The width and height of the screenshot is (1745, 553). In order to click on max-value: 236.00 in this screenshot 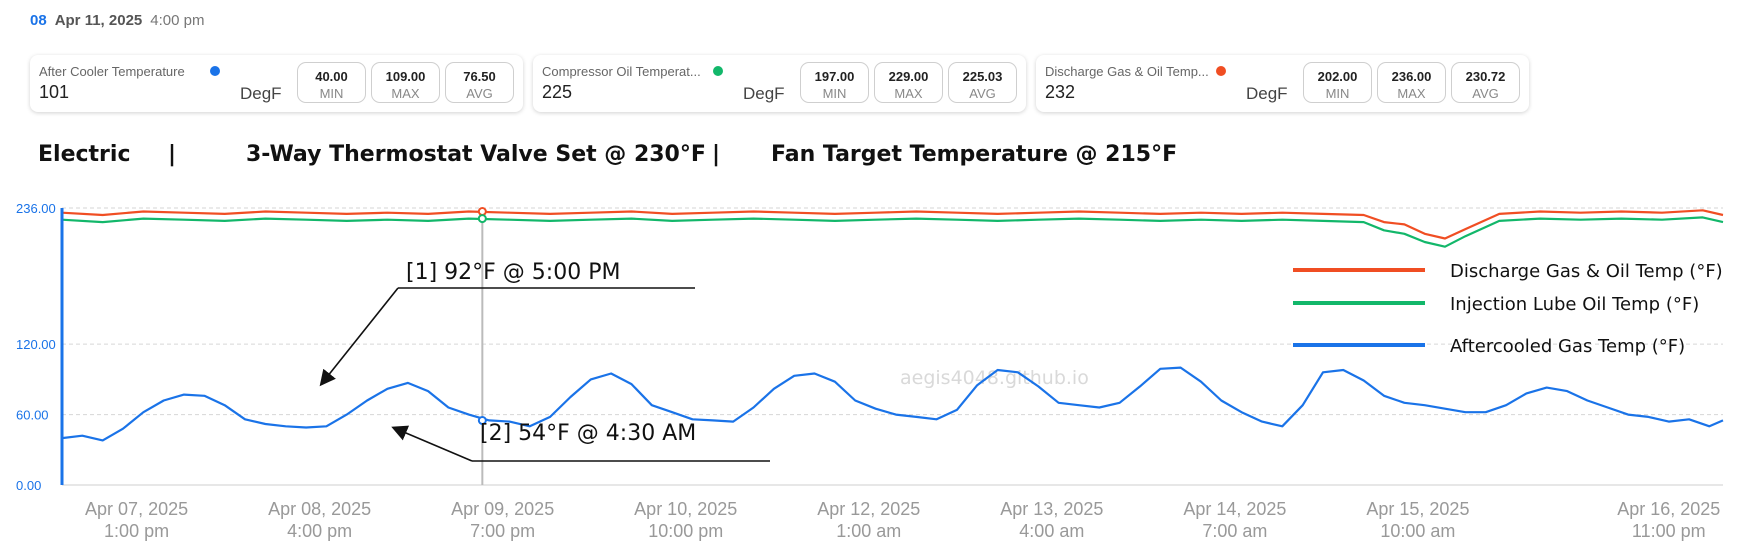, I will do `click(1411, 76)`.